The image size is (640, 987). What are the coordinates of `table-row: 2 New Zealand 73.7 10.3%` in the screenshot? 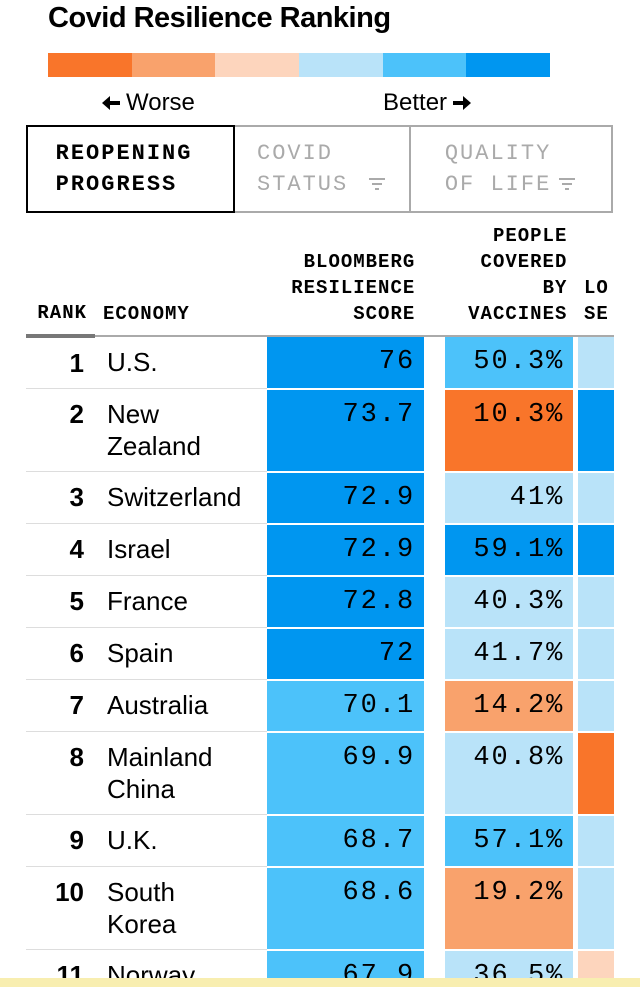 It's located at (320, 430).